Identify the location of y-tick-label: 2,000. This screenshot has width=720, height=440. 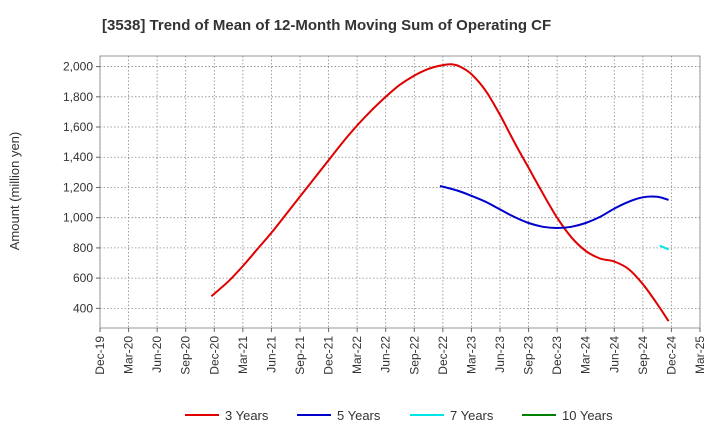
(78, 67).